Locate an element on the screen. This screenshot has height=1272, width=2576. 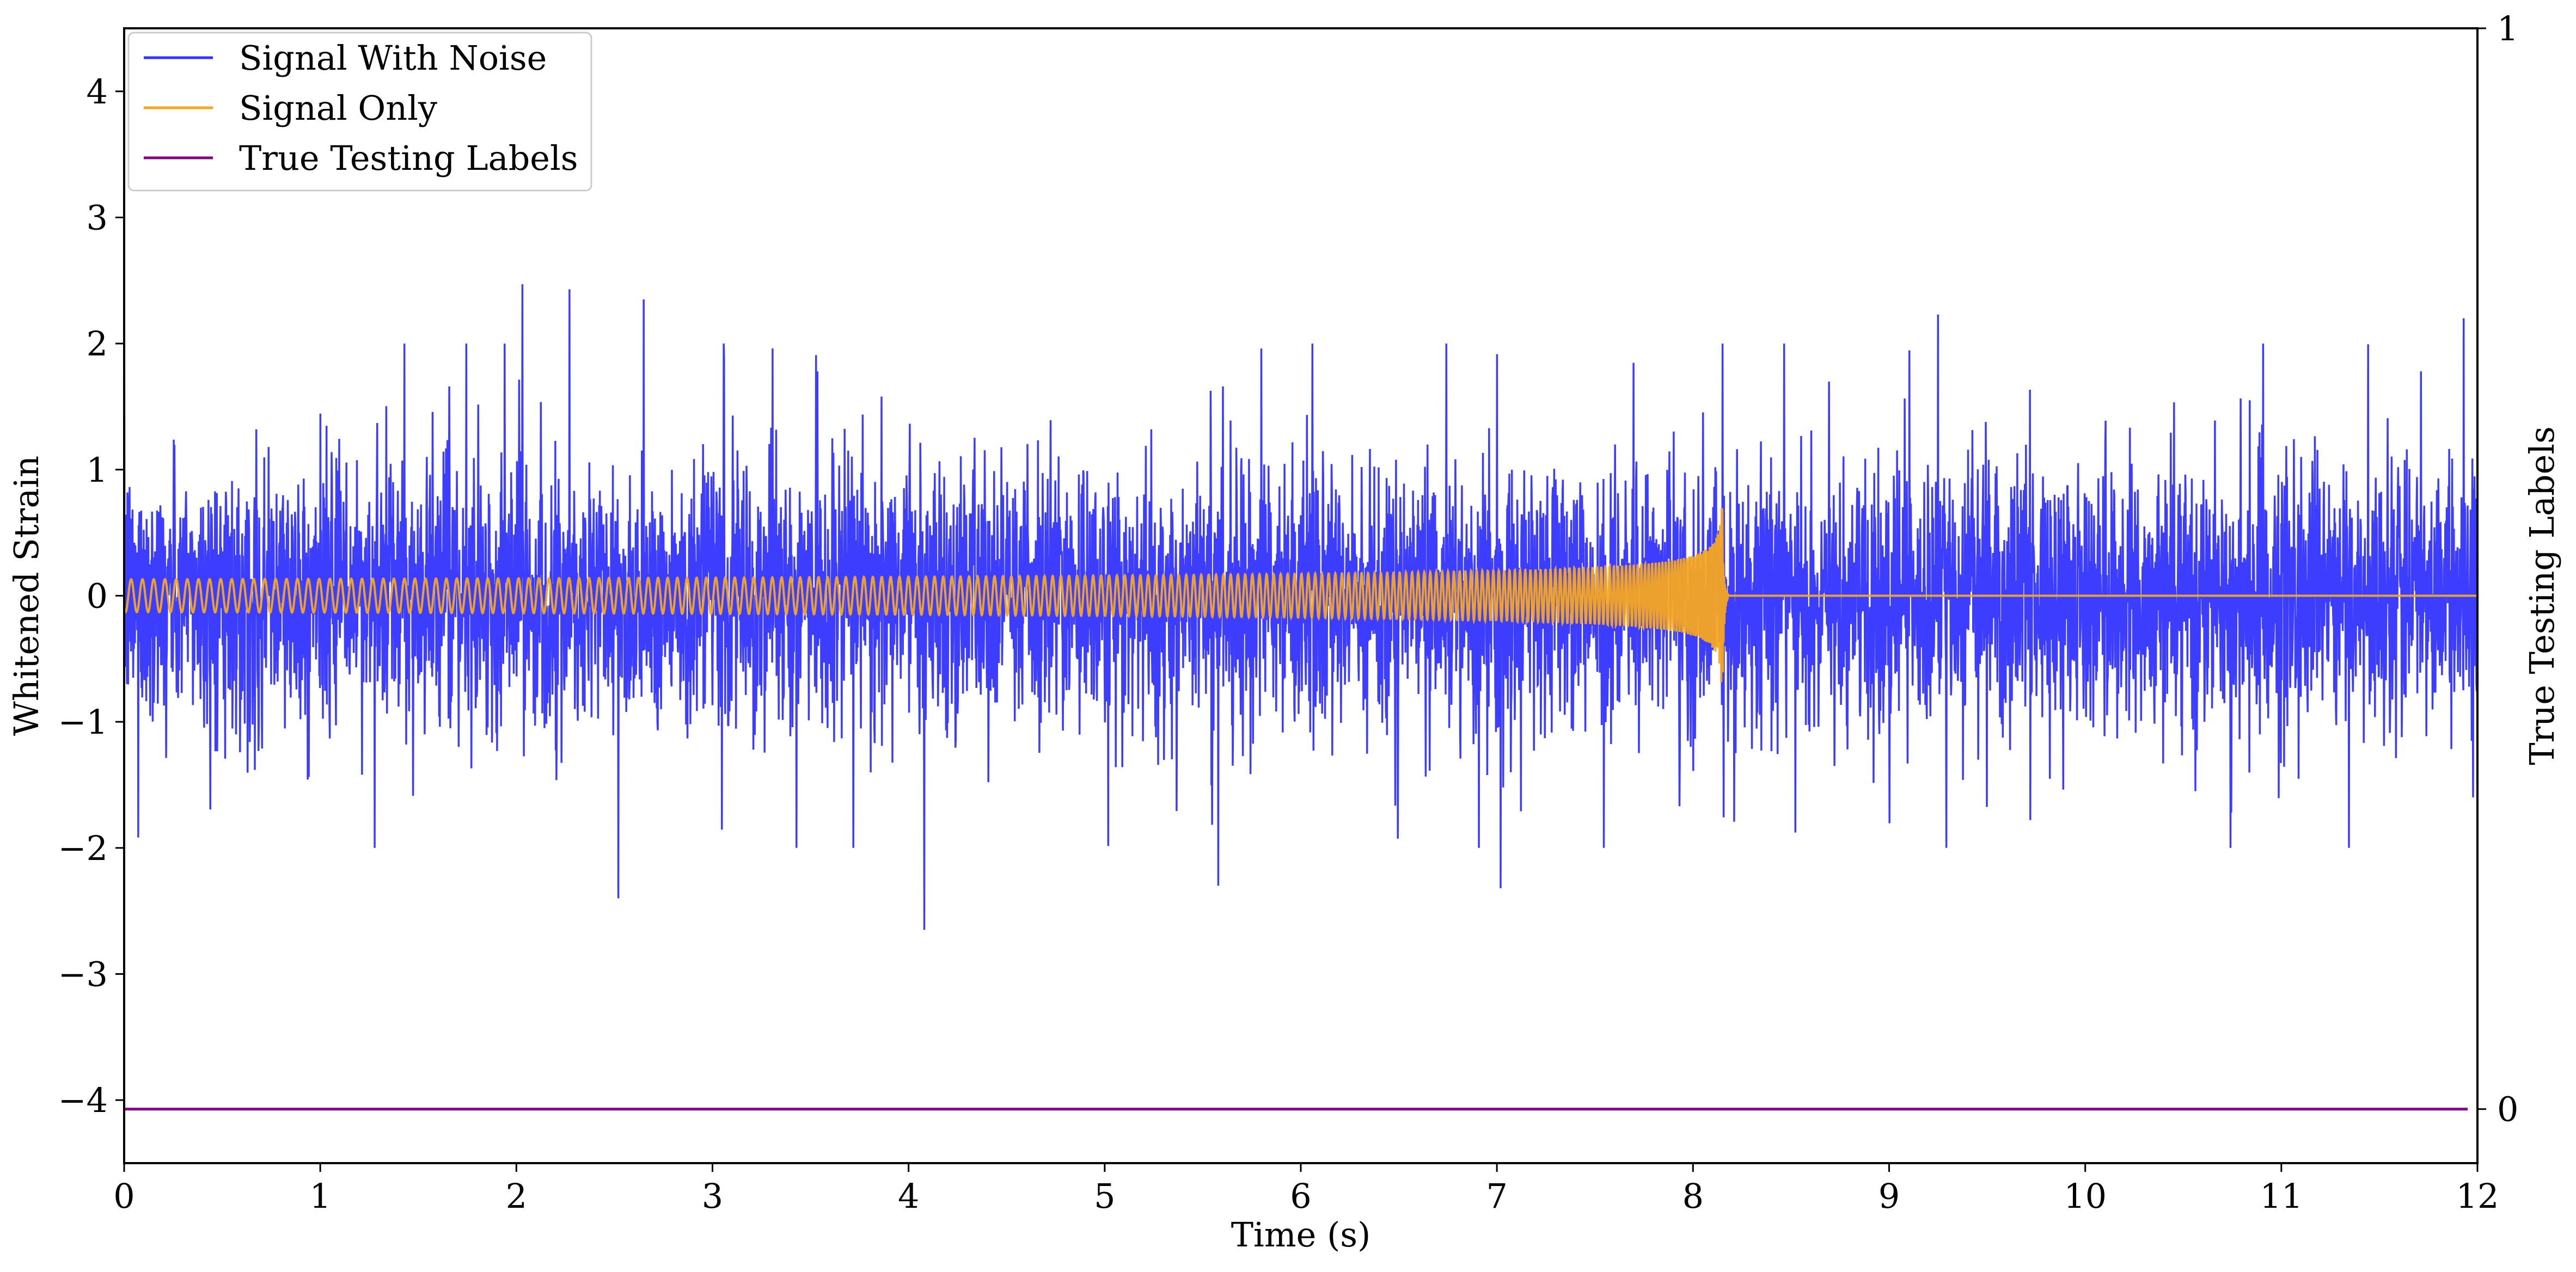
x-tick-label: 11 is located at coordinates (2281, 1196).